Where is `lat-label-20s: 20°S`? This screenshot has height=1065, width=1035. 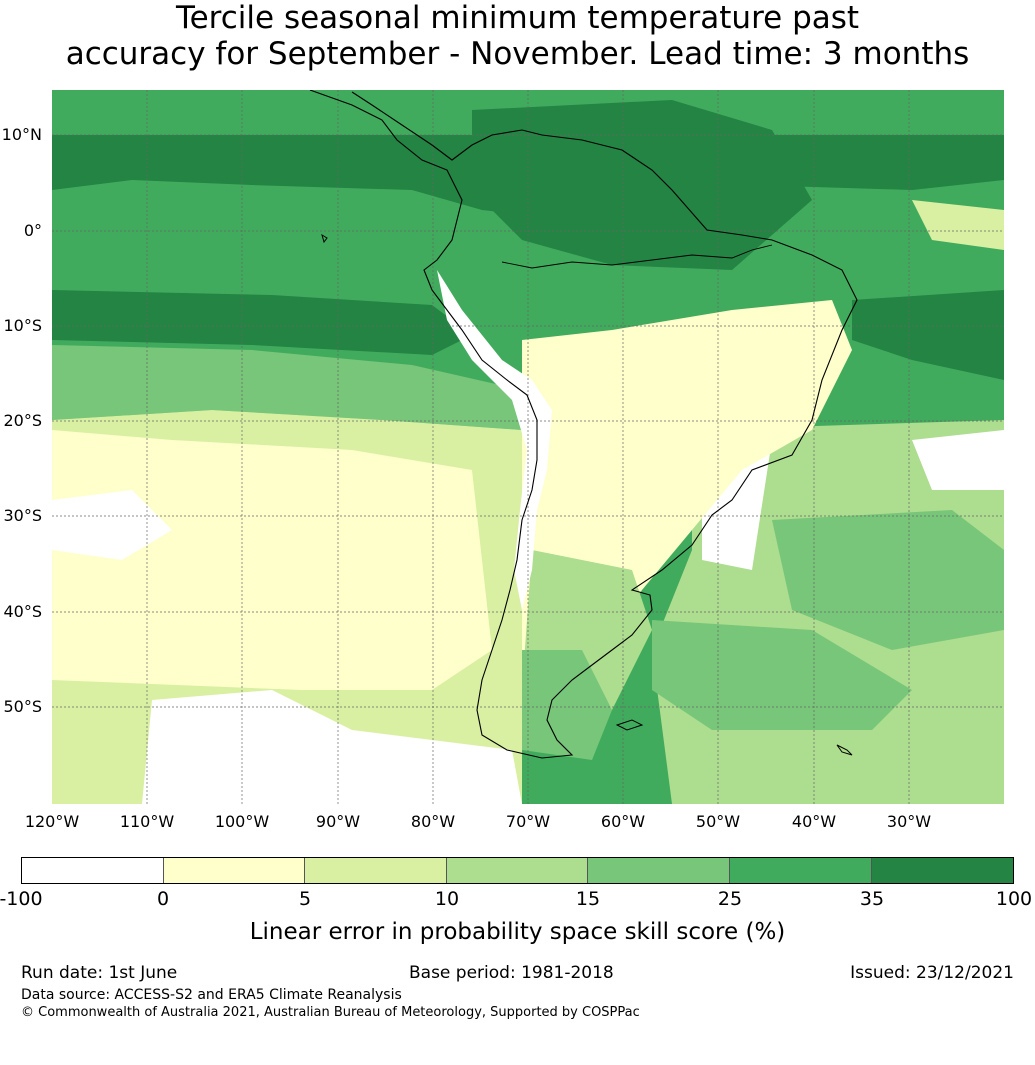 lat-label-20s: 20°S is located at coordinates (22, 420).